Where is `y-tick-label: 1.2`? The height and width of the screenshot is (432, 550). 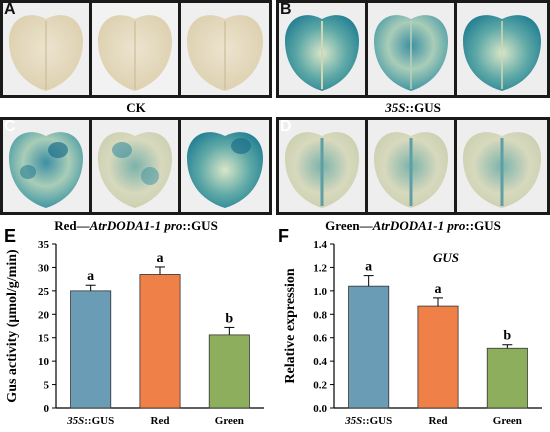 y-tick-label: 1.2 is located at coordinates (320, 268).